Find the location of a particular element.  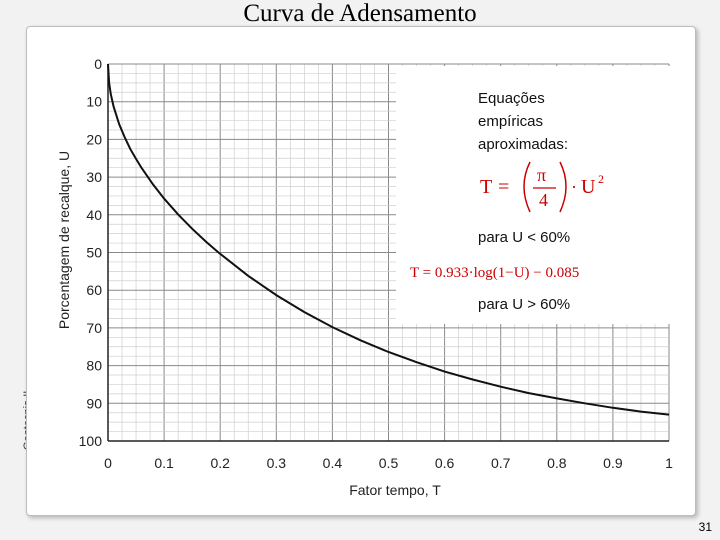

x-tick-label: 0 is located at coordinates (108, 463).